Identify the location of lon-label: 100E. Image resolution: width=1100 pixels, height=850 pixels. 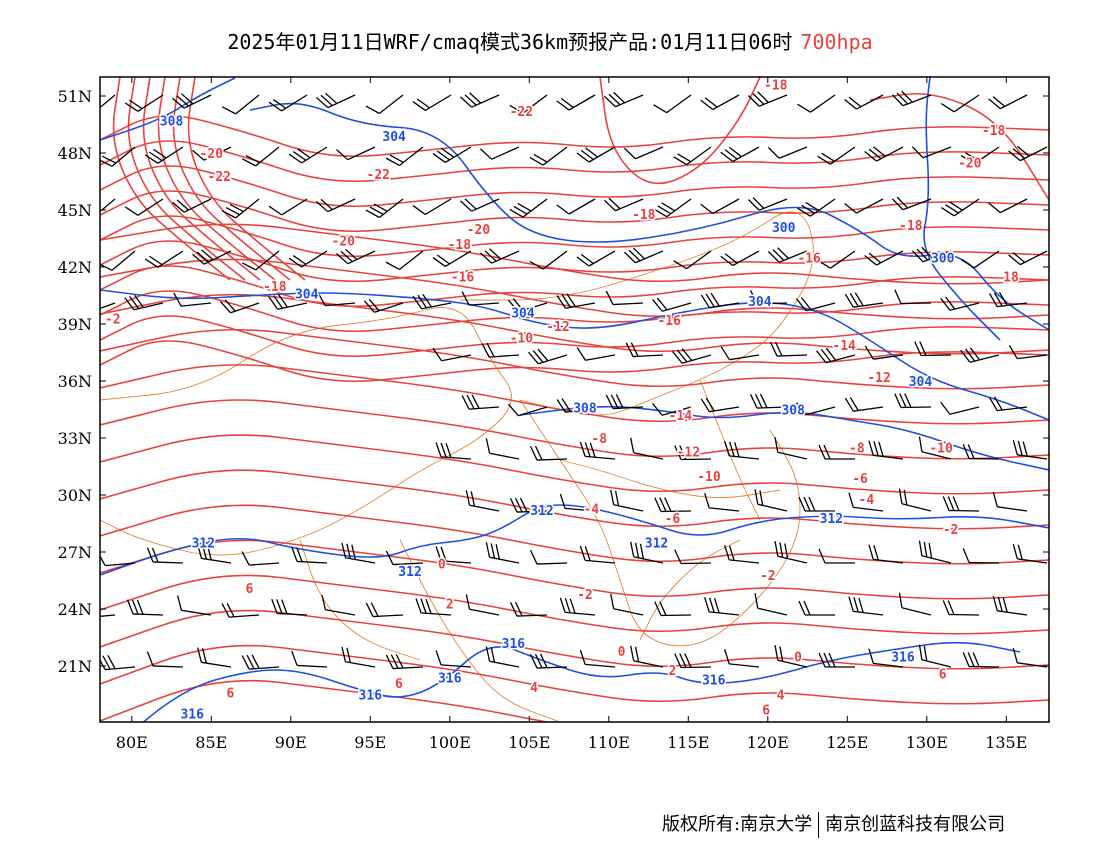
(450, 742).